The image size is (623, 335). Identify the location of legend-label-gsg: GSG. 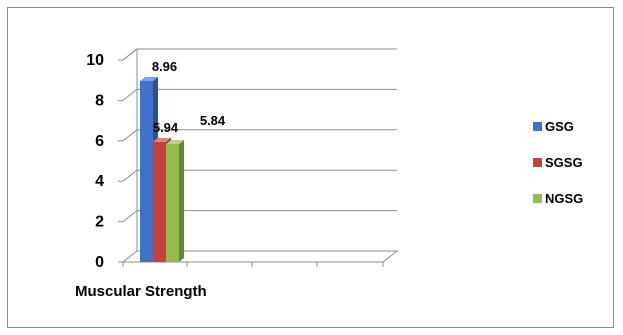
(559, 126).